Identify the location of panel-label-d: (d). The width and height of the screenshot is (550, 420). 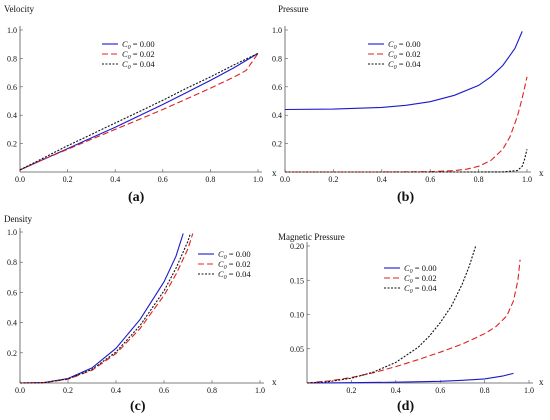
(405, 406).